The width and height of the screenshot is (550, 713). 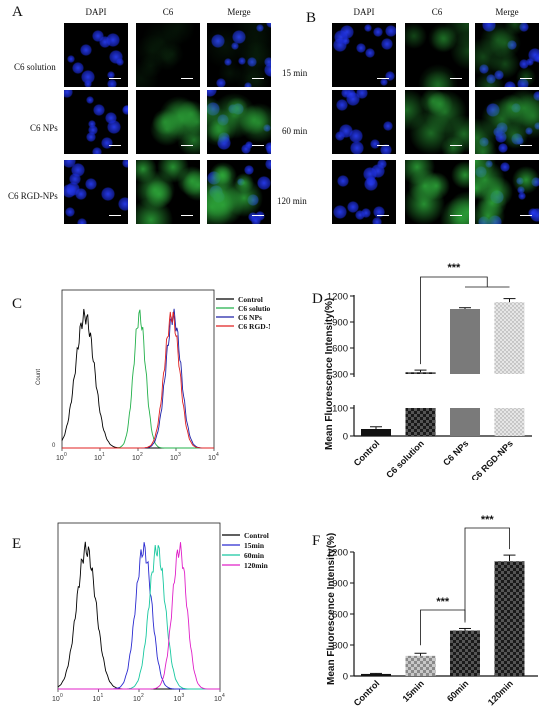 What do you see at coordinates (16, 544) in the screenshot?
I see `panel-e-letter: E` at bounding box center [16, 544].